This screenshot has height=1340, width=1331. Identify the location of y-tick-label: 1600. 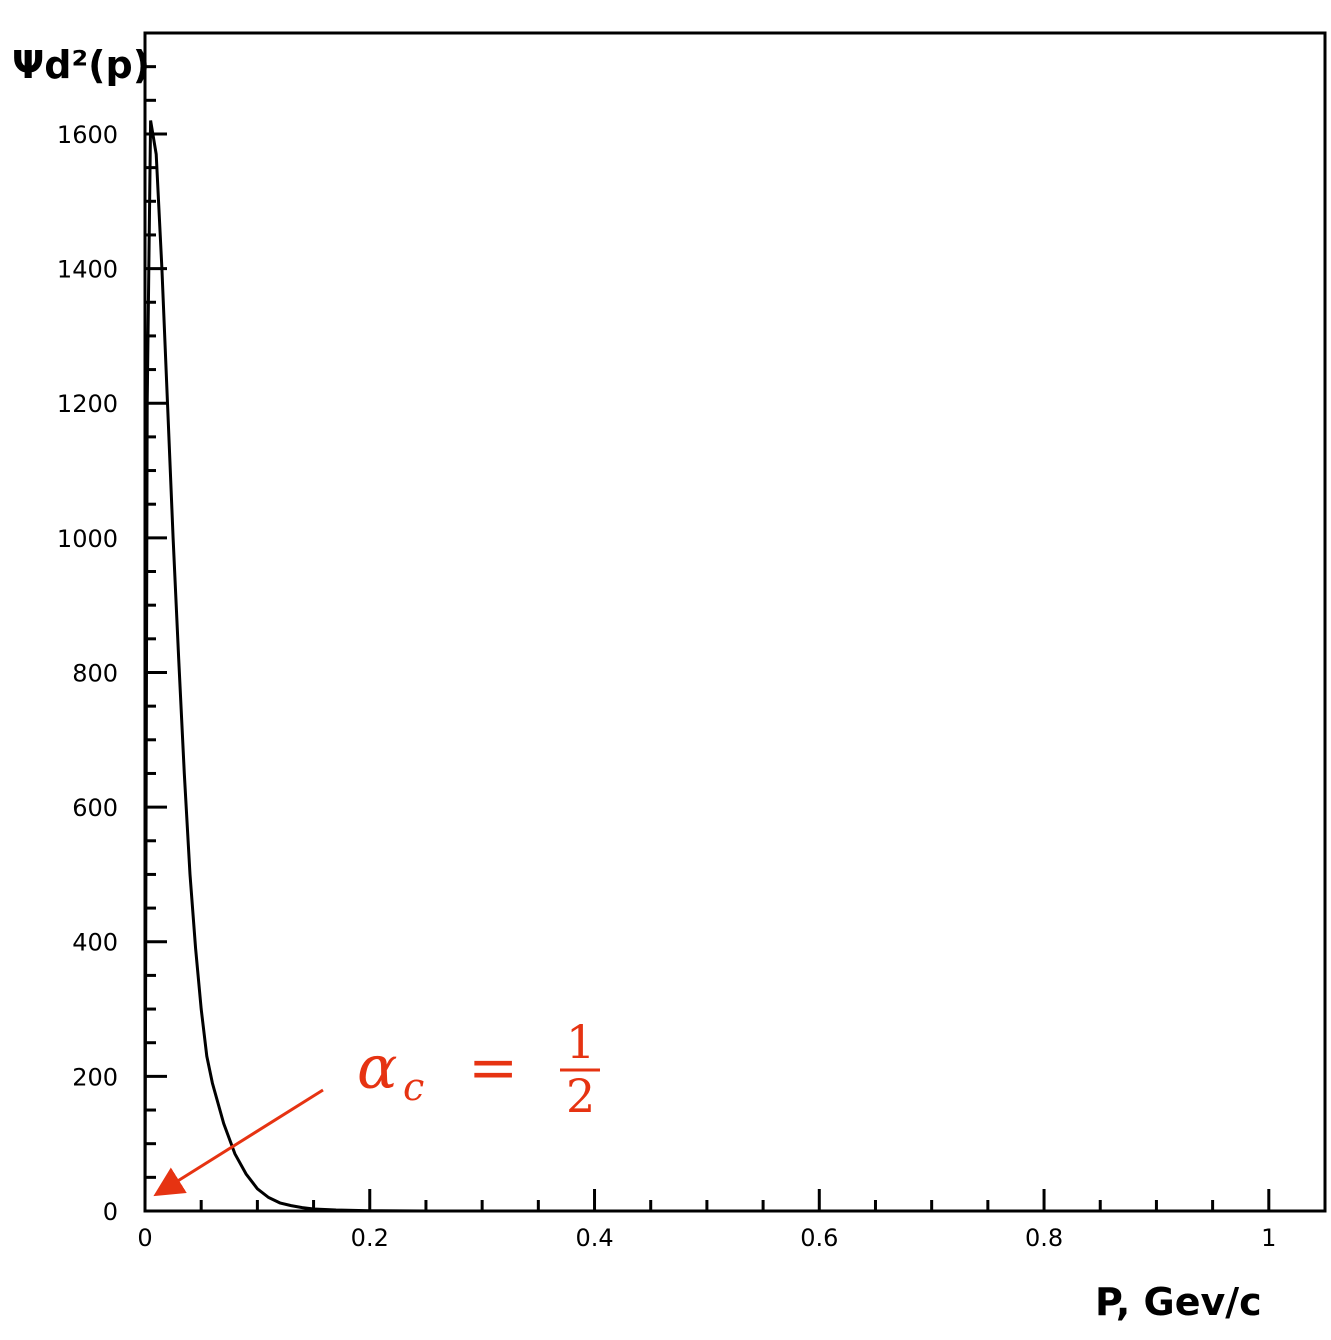
(87, 135).